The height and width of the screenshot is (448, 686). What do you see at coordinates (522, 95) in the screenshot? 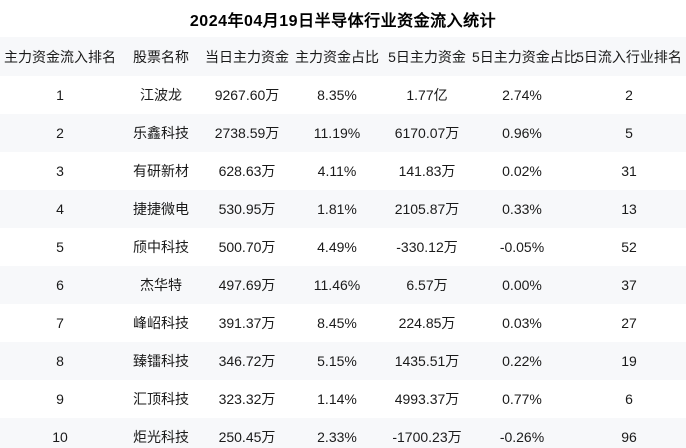
I see `five-day-main-funds-ratio-cell: 2.74%` at bounding box center [522, 95].